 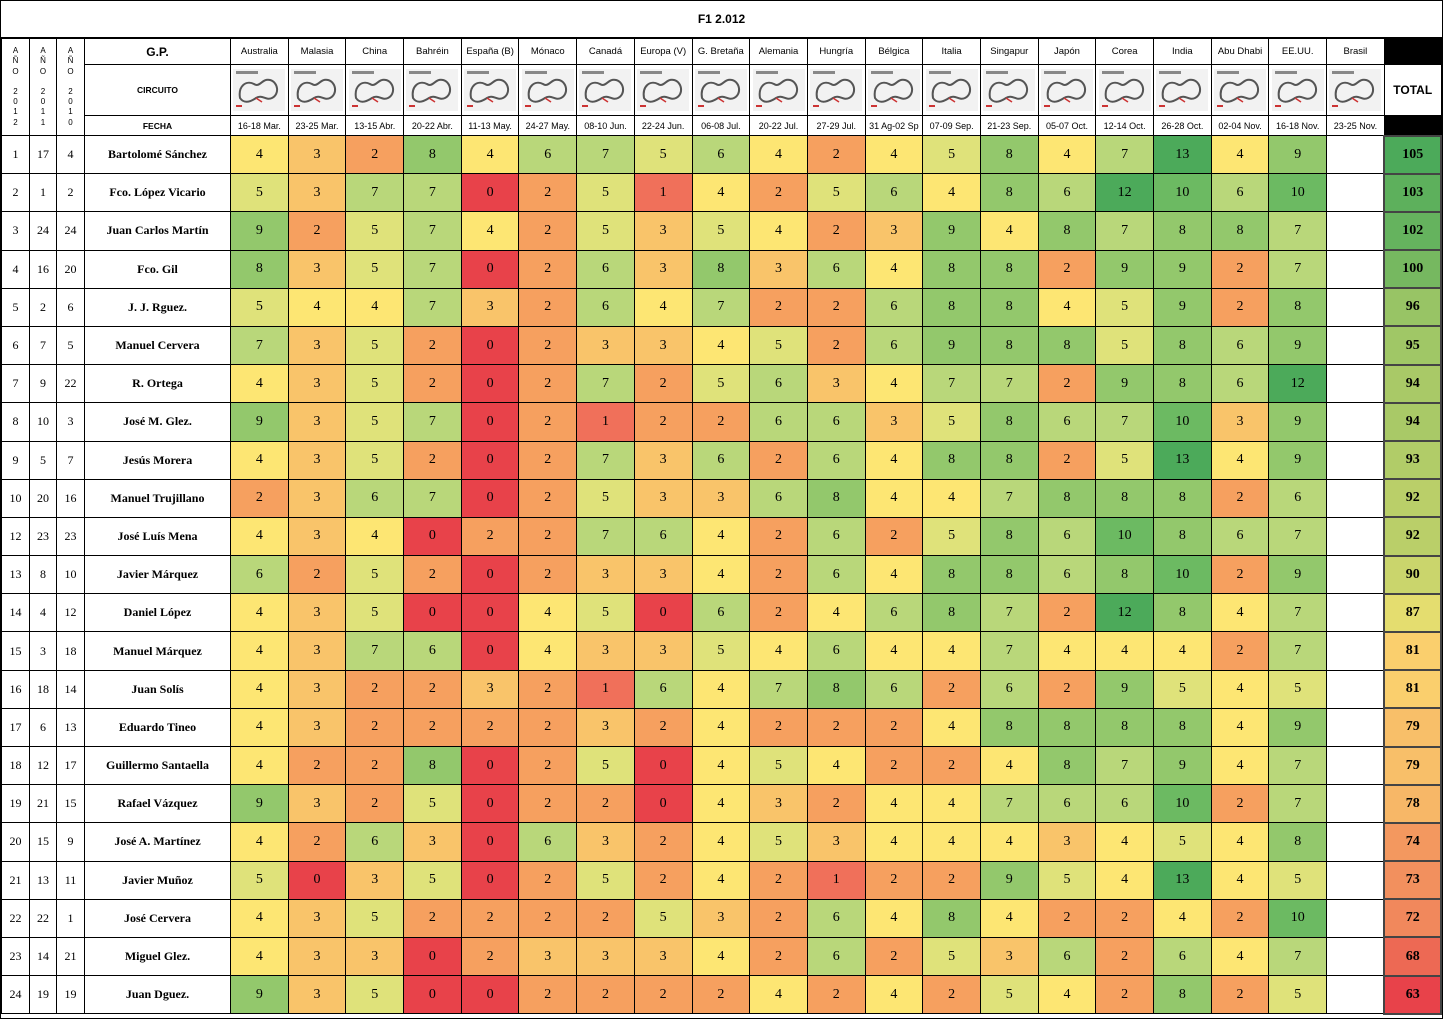 What do you see at coordinates (15, 918) in the screenshot?
I see `position-2012: 22` at bounding box center [15, 918].